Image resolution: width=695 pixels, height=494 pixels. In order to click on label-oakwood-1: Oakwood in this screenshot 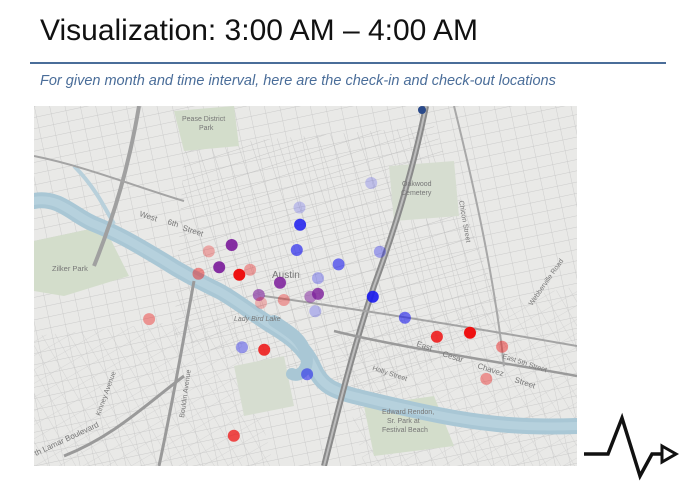, I will do `click(417, 184)`.